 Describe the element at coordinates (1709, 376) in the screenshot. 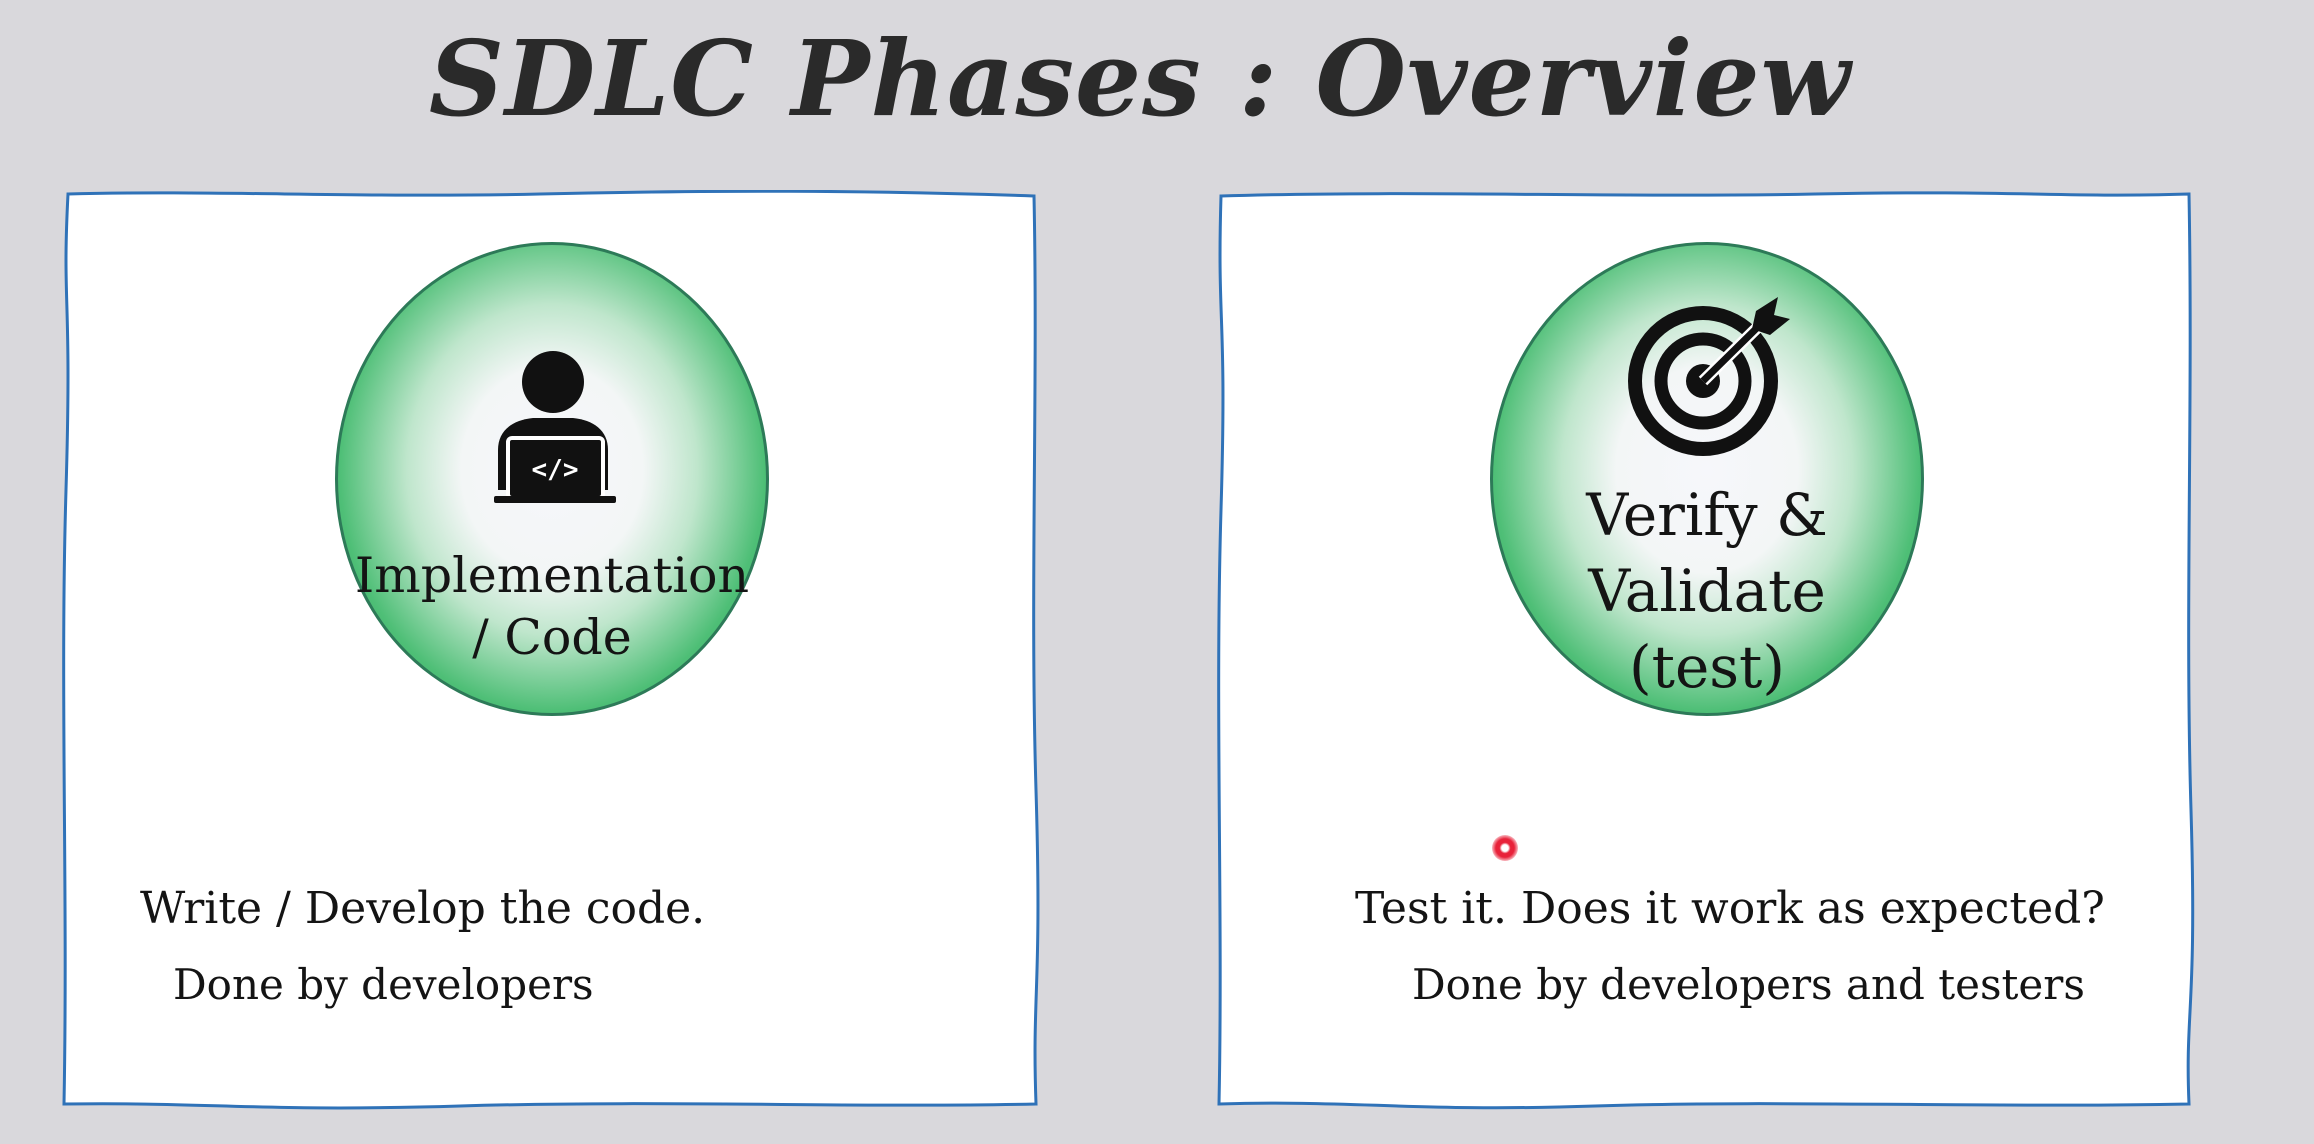

I see `target-icon` at that location.